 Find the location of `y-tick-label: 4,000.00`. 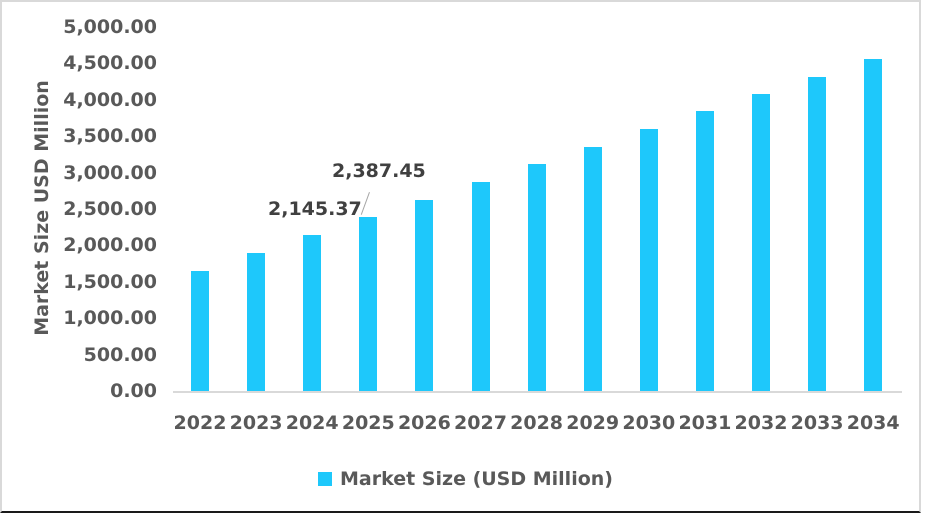

y-tick-label: 4,000.00 is located at coordinates (110, 99).